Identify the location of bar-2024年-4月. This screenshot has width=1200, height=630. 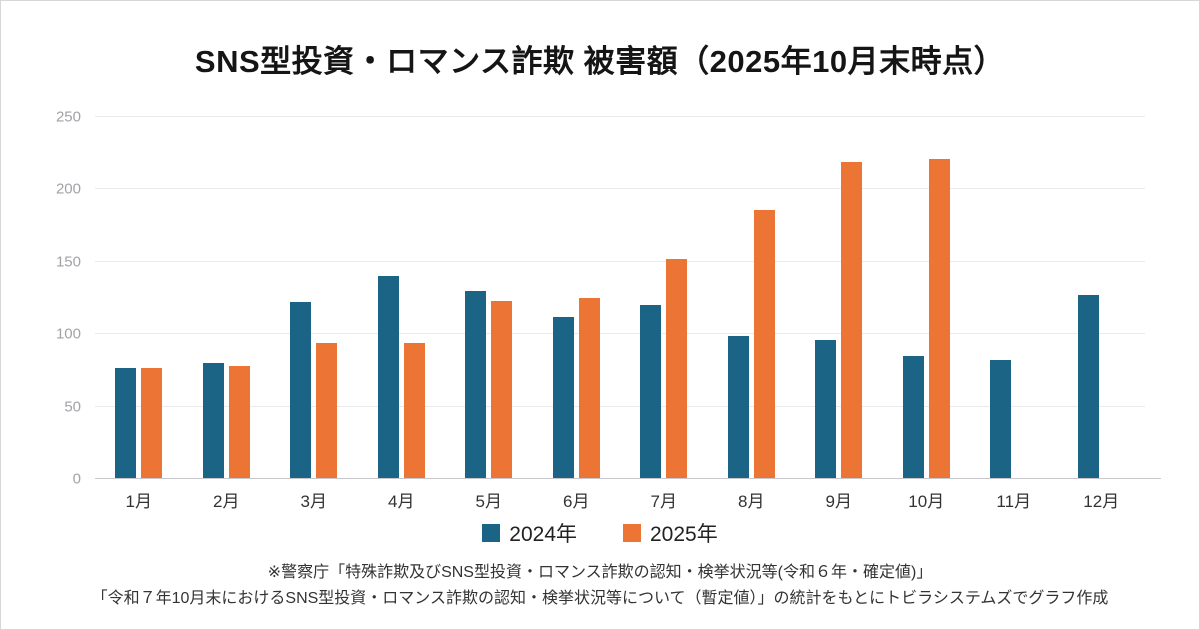
(388, 377).